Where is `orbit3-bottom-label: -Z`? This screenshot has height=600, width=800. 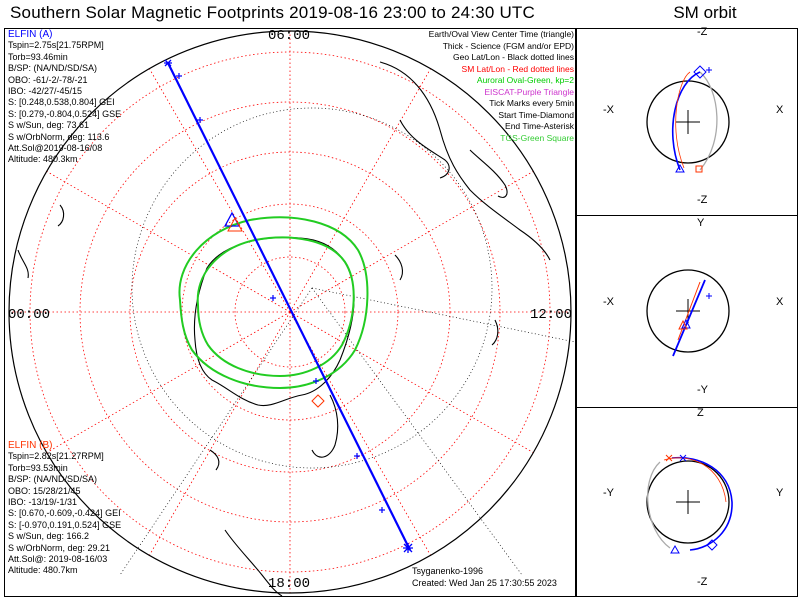
orbit3-bottom-label: -Z is located at coordinates (702, 582).